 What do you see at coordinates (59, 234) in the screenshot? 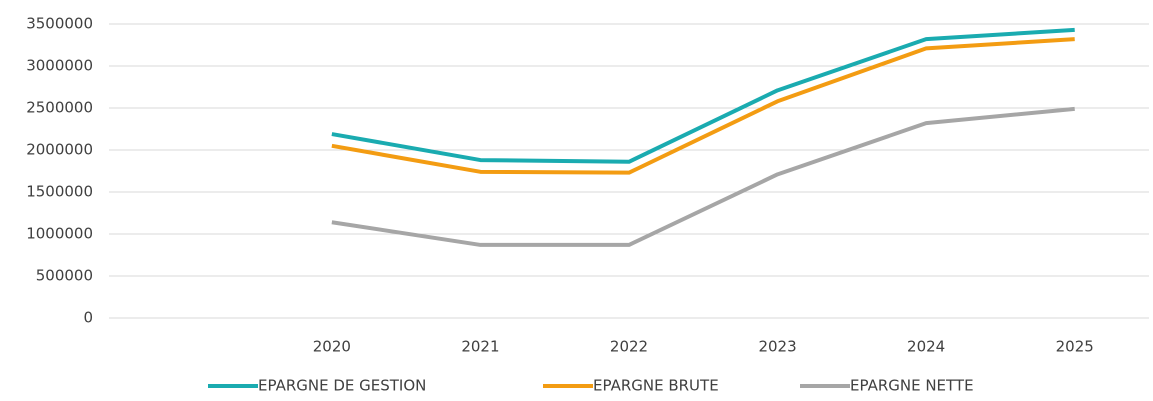
I see `y-tick-label: 1000000` at bounding box center [59, 234].